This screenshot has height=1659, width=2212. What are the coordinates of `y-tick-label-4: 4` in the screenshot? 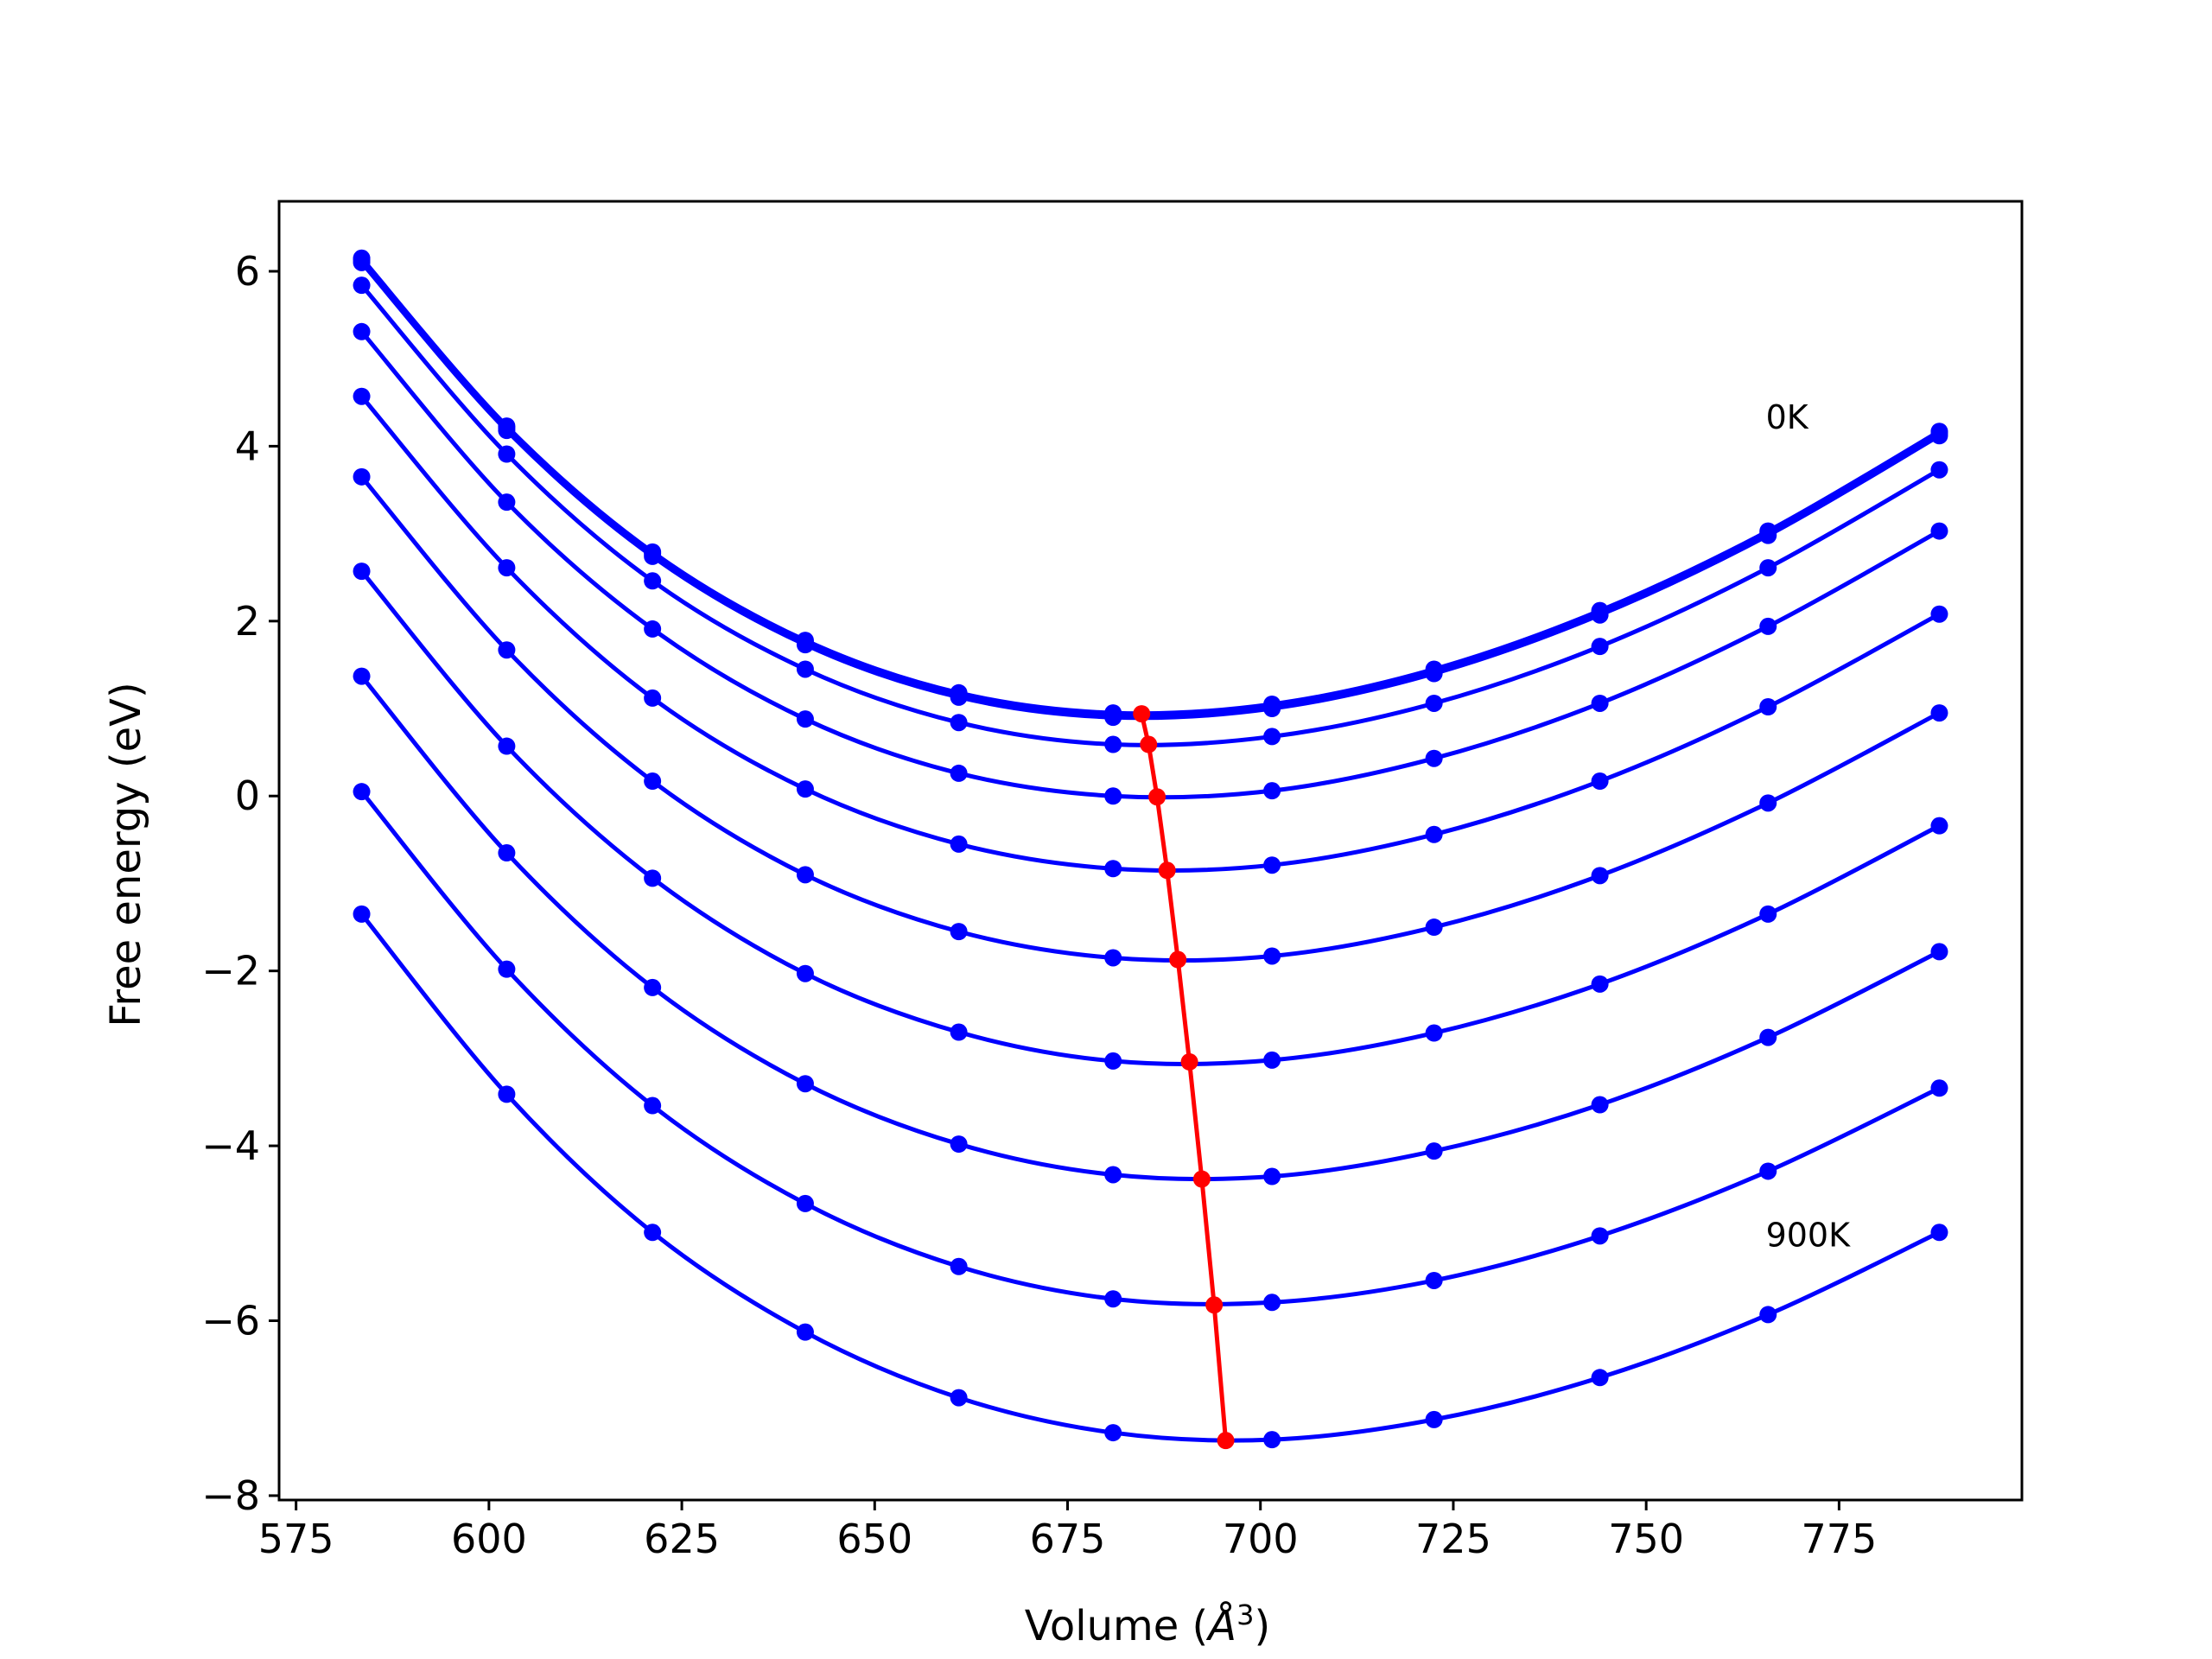 It's located at (247, 446).